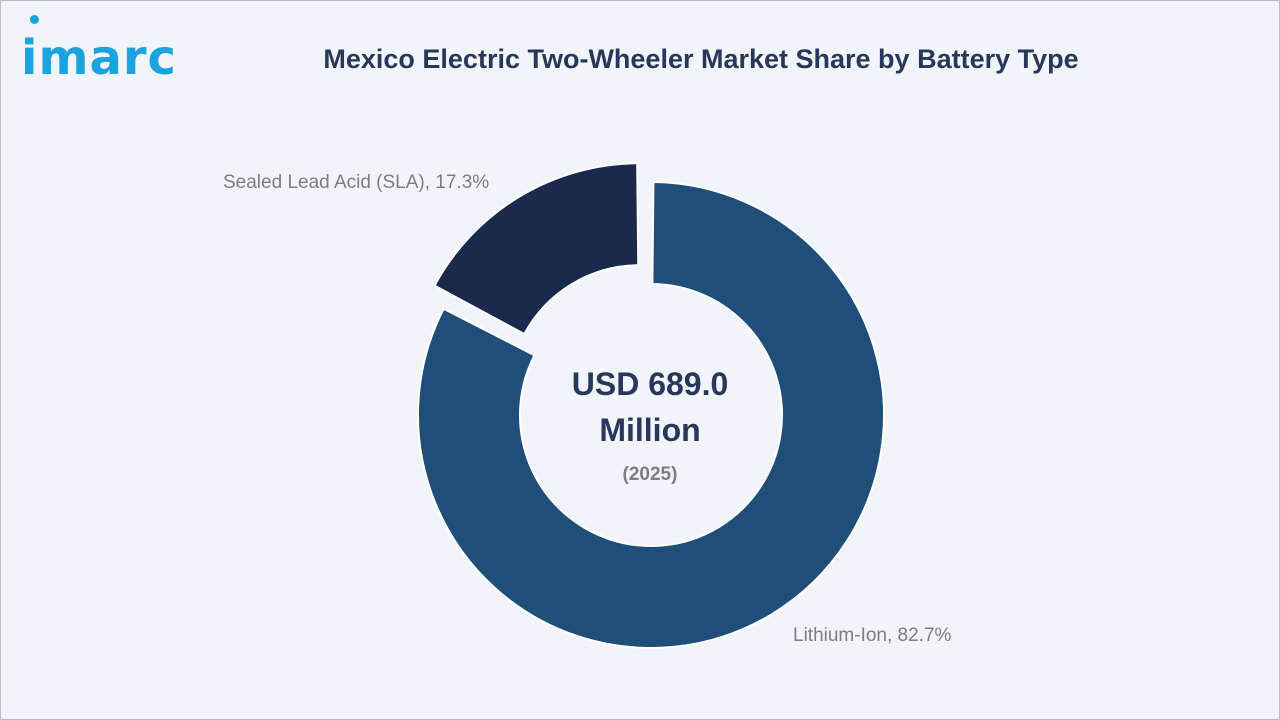 The image size is (1280, 720). Describe the element at coordinates (536, 249) in the screenshot. I see `donut-slice-sealed-lead-acid-sla` at that location.